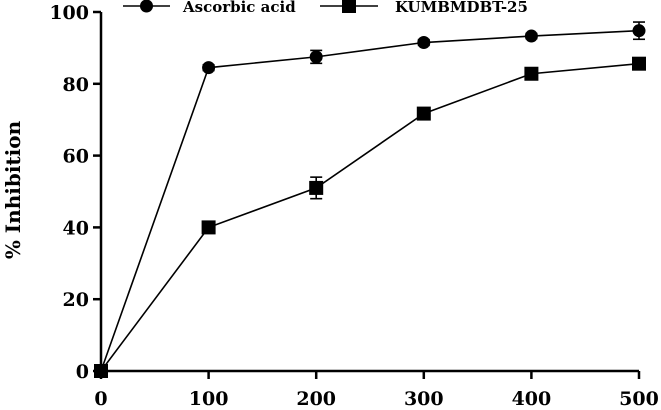 The image size is (661, 410). What do you see at coordinates (639, 399) in the screenshot?
I see `x-tick-label: 500` at bounding box center [639, 399].